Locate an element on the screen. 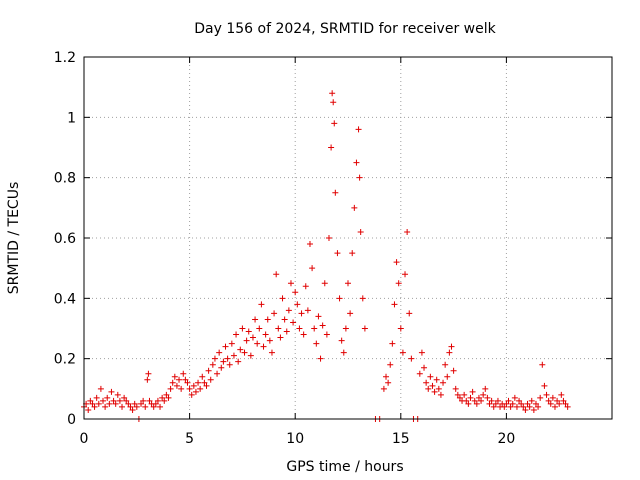  y-tick-label: 0.2 is located at coordinates (65, 360).